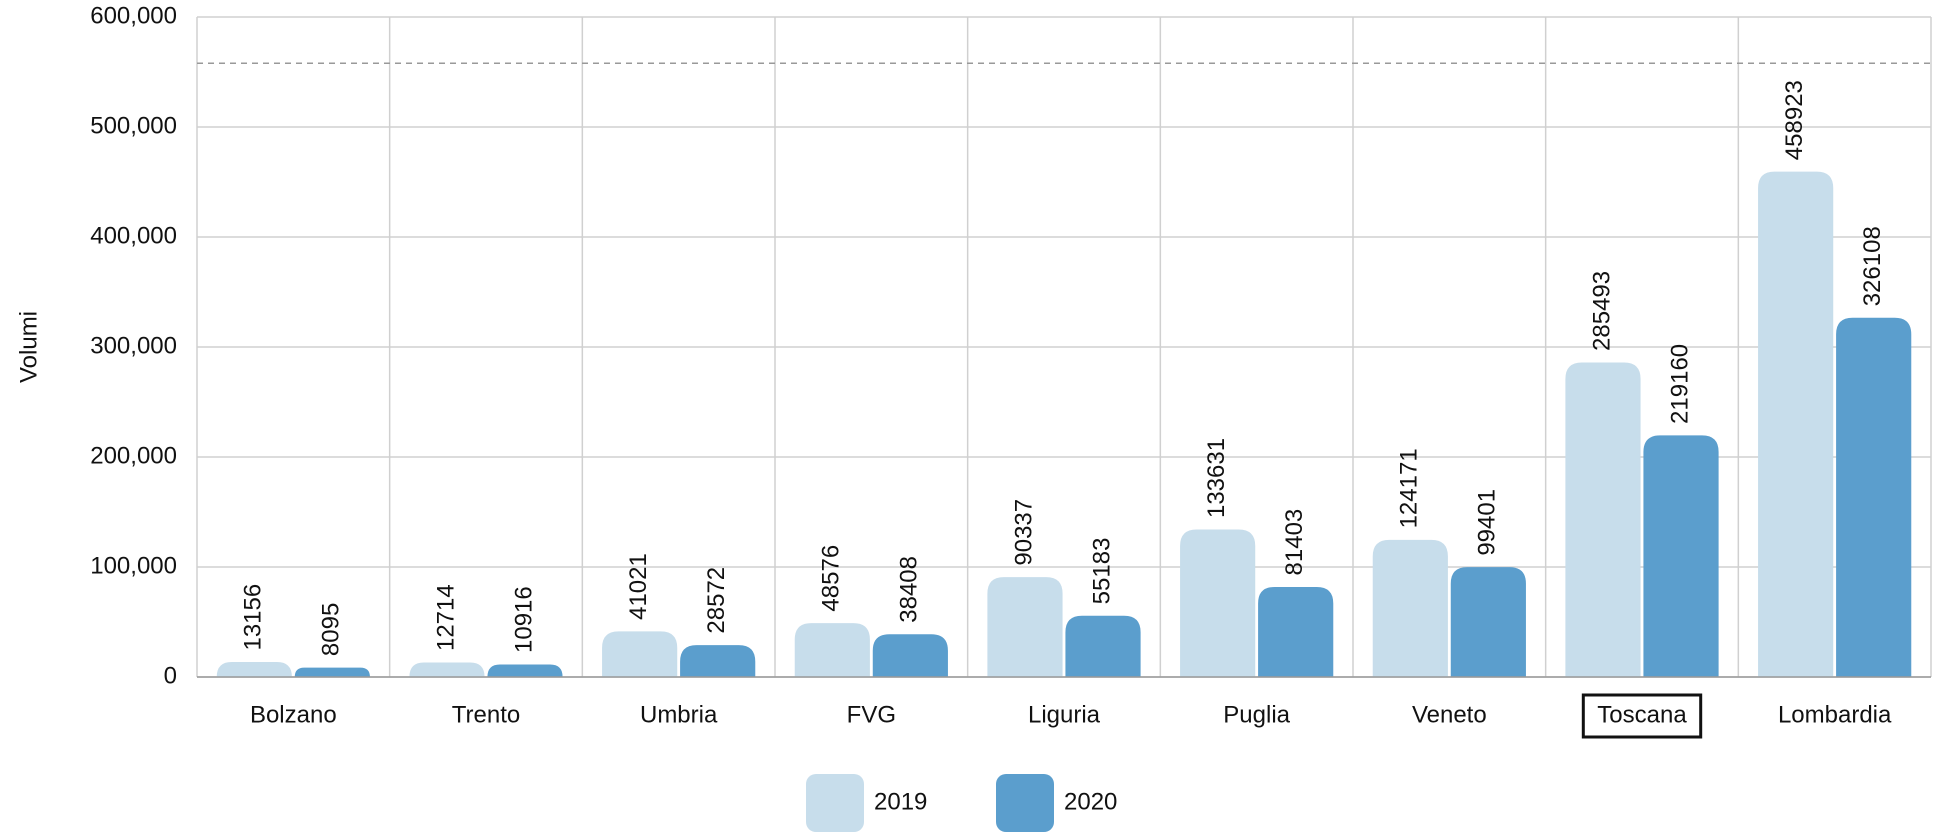  I want to click on value-label: 81403, so click(1294, 542).